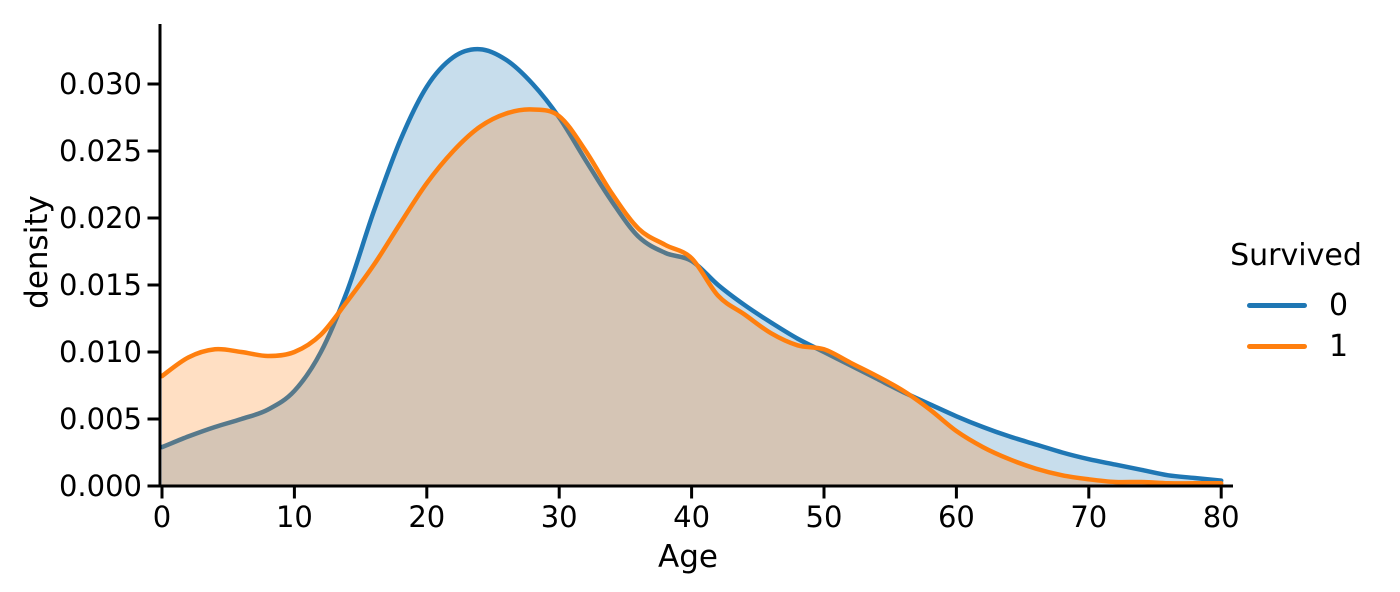 This screenshot has width=1400, height=592. I want to click on x-tick-label: 80, so click(1221, 517).